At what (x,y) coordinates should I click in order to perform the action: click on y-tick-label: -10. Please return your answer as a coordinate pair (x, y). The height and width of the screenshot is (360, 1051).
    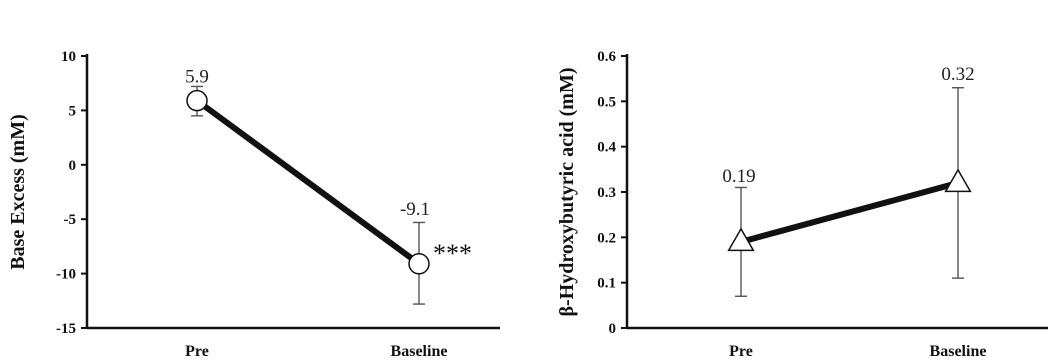
    Looking at the image, I should click on (66, 275).